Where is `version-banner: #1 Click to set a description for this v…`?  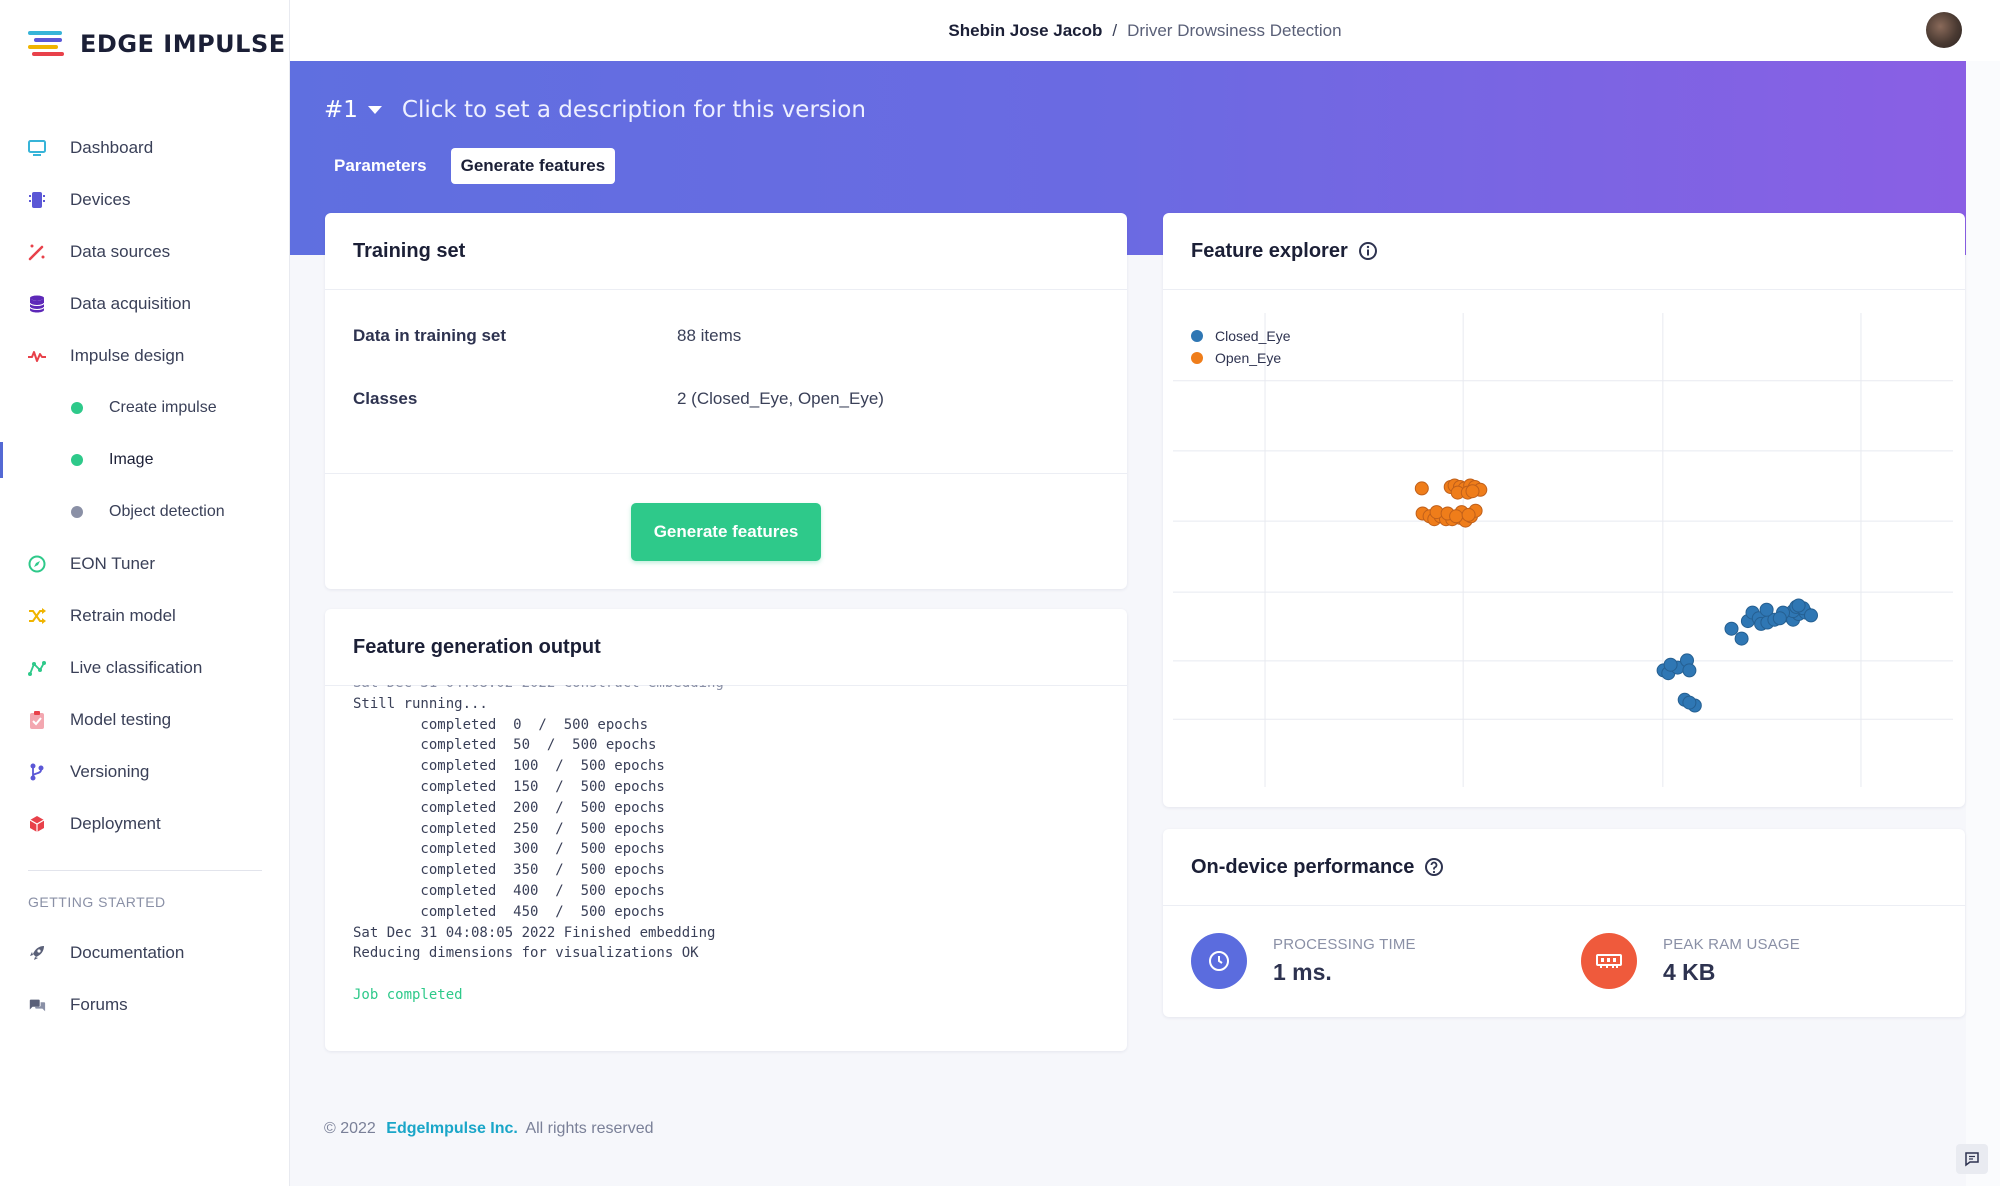
version-banner: #1 Click to set a description for this v… is located at coordinates (1128, 158).